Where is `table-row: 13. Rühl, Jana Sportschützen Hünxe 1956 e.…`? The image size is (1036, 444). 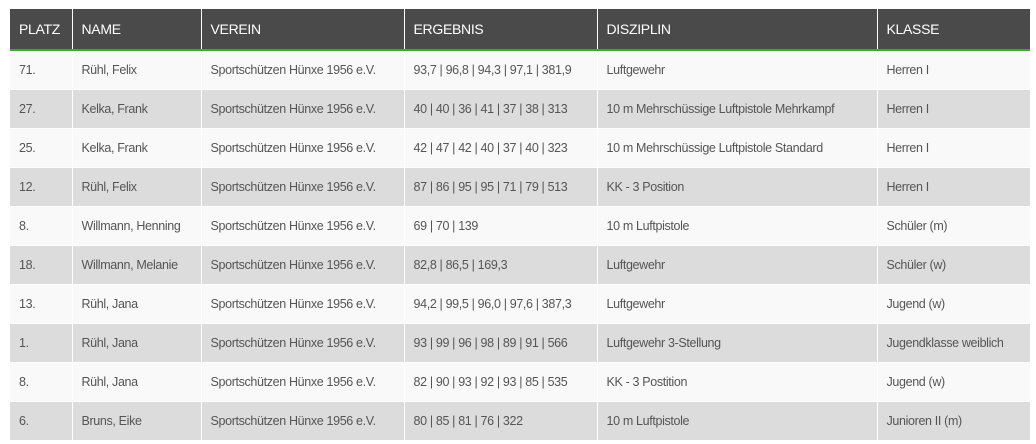
table-row: 13. Rühl, Jana Sportschützen Hünxe 1956 e.… is located at coordinates (520, 304).